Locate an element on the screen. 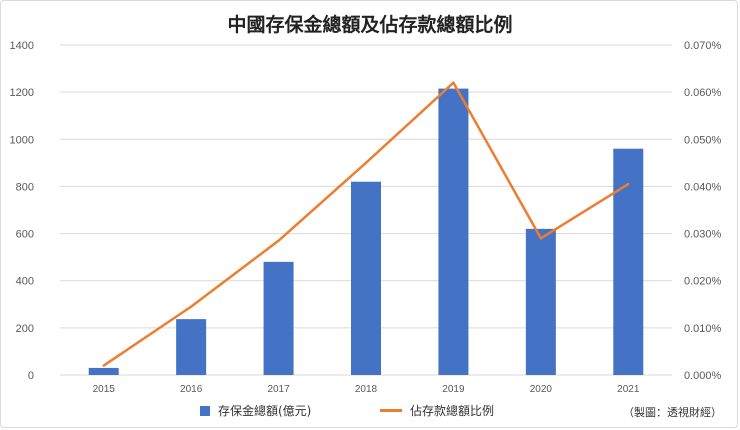 The height and width of the screenshot is (430, 740). y-left-tick-label: 0 is located at coordinates (31, 376).